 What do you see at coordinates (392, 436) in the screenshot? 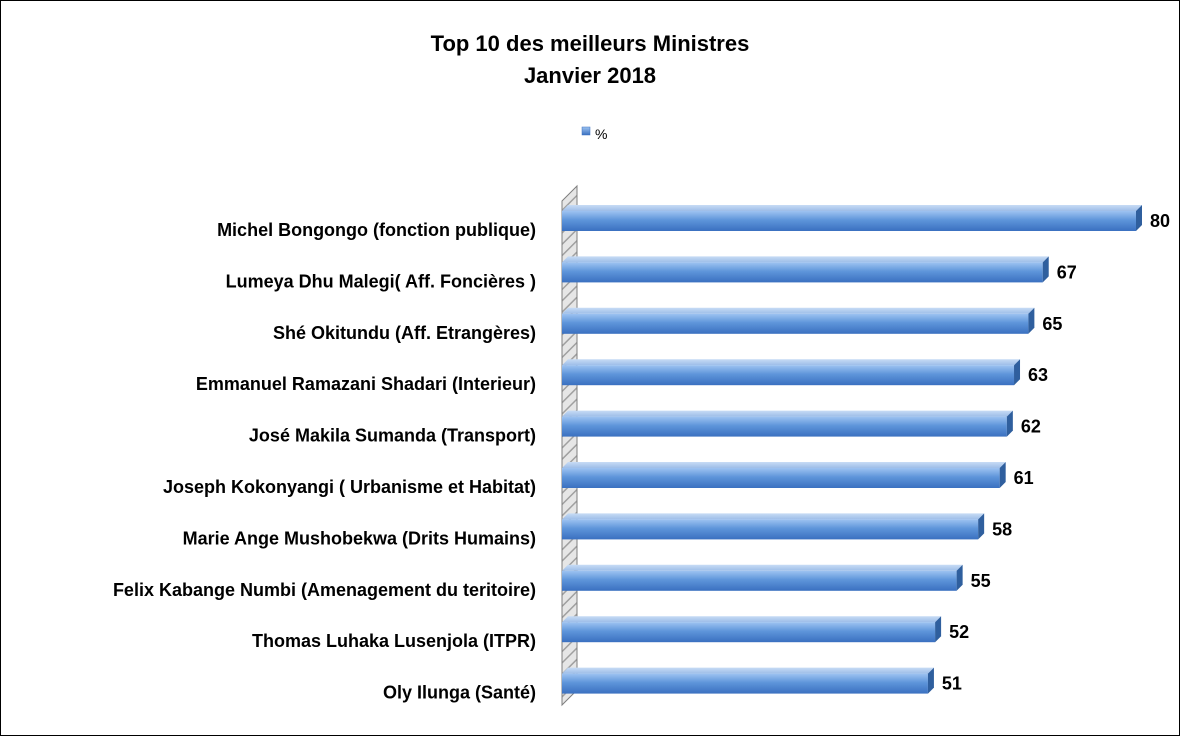
I see `category-label: José Makila Sumanda (Transport)` at bounding box center [392, 436].